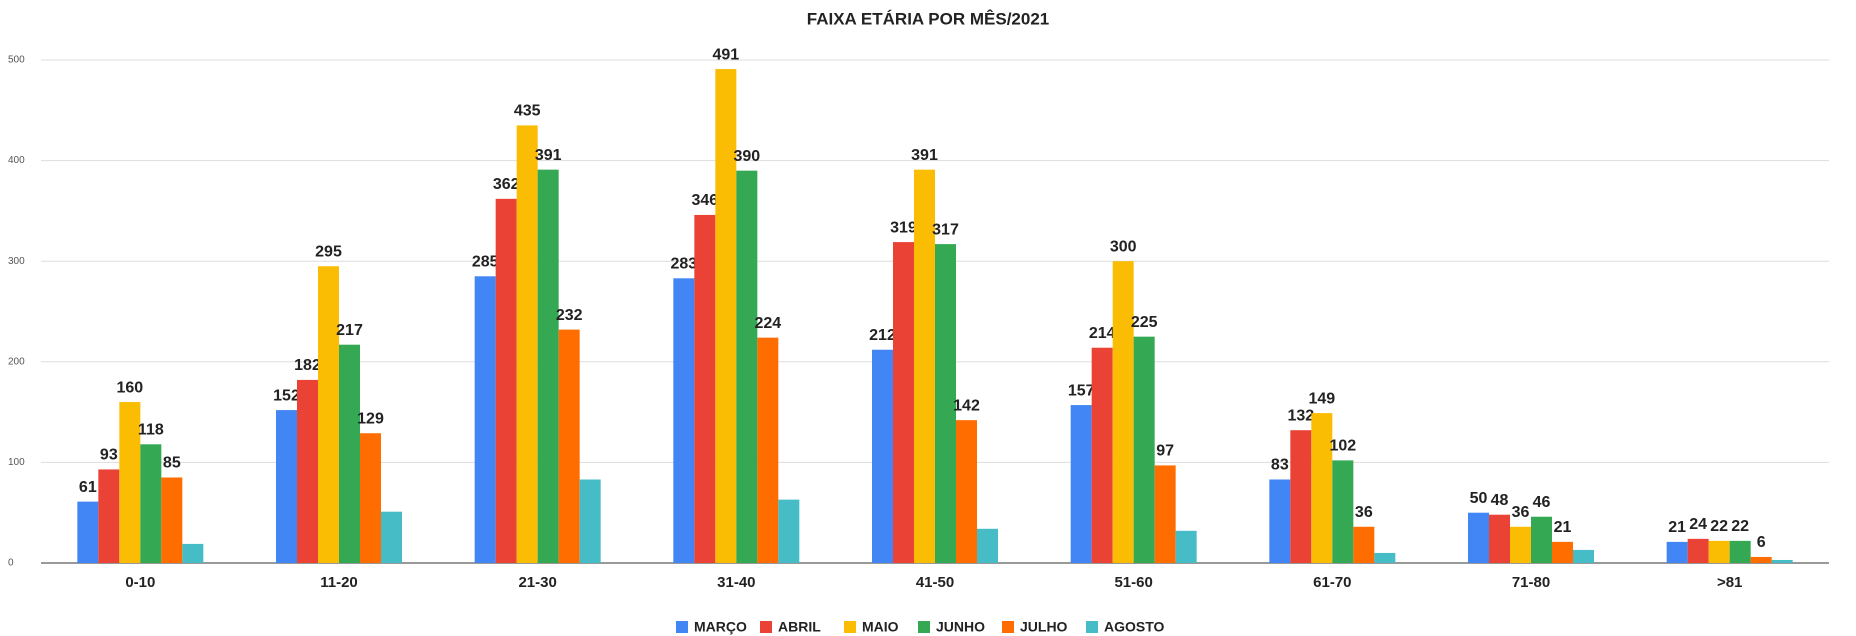 The image size is (1856, 636). I want to click on legend-label: ABRIL, so click(799, 627).